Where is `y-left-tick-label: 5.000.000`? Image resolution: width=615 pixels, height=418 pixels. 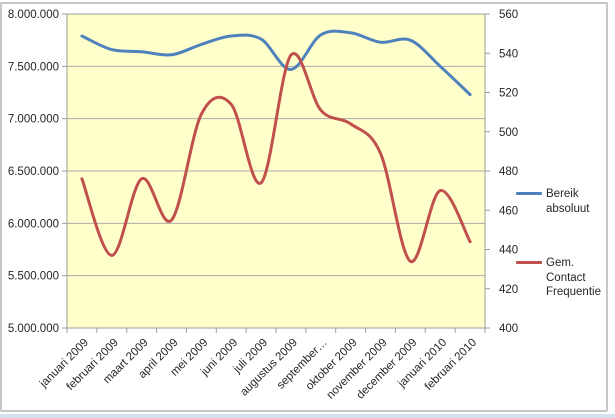 y-left-tick-label: 5.000.000 is located at coordinates (33, 329).